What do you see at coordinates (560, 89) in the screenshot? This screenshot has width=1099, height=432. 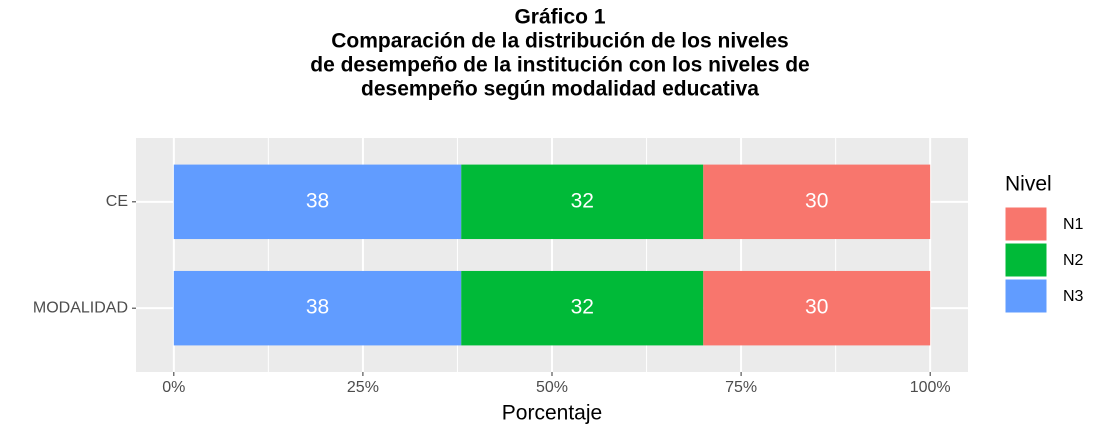 I see `chart-title: desempeño según modalidad educativa` at bounding box center [560, 89].